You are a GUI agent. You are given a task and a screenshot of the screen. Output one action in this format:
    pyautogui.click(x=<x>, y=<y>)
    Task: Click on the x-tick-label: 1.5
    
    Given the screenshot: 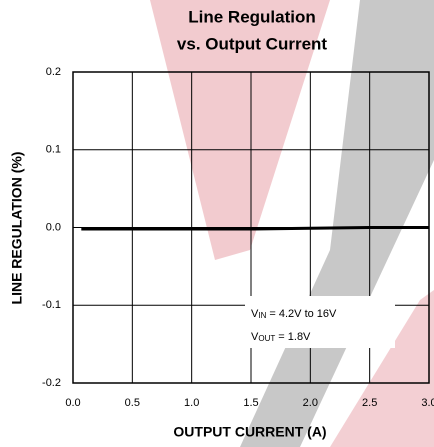 What is the action you would take?
    pyautogui.click(x=250, y=403)
    